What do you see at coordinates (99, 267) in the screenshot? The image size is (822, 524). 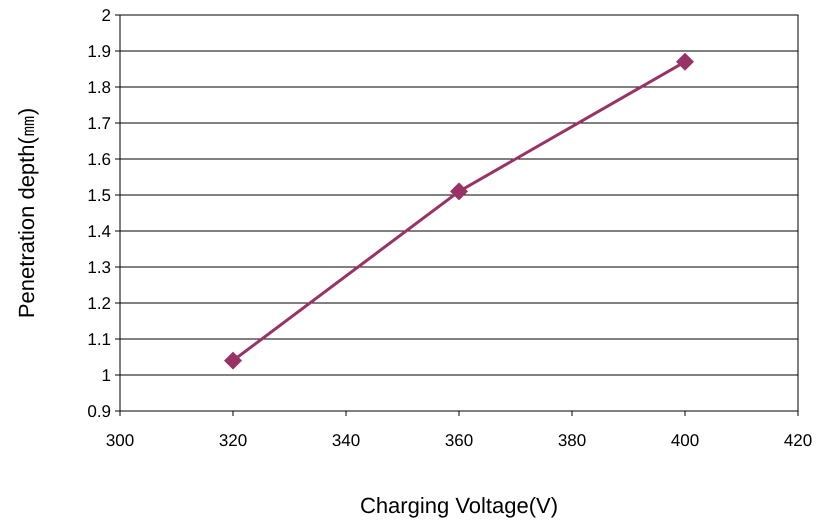 I see `y-tick-label: 1.3` at bounding box center [99, 267].